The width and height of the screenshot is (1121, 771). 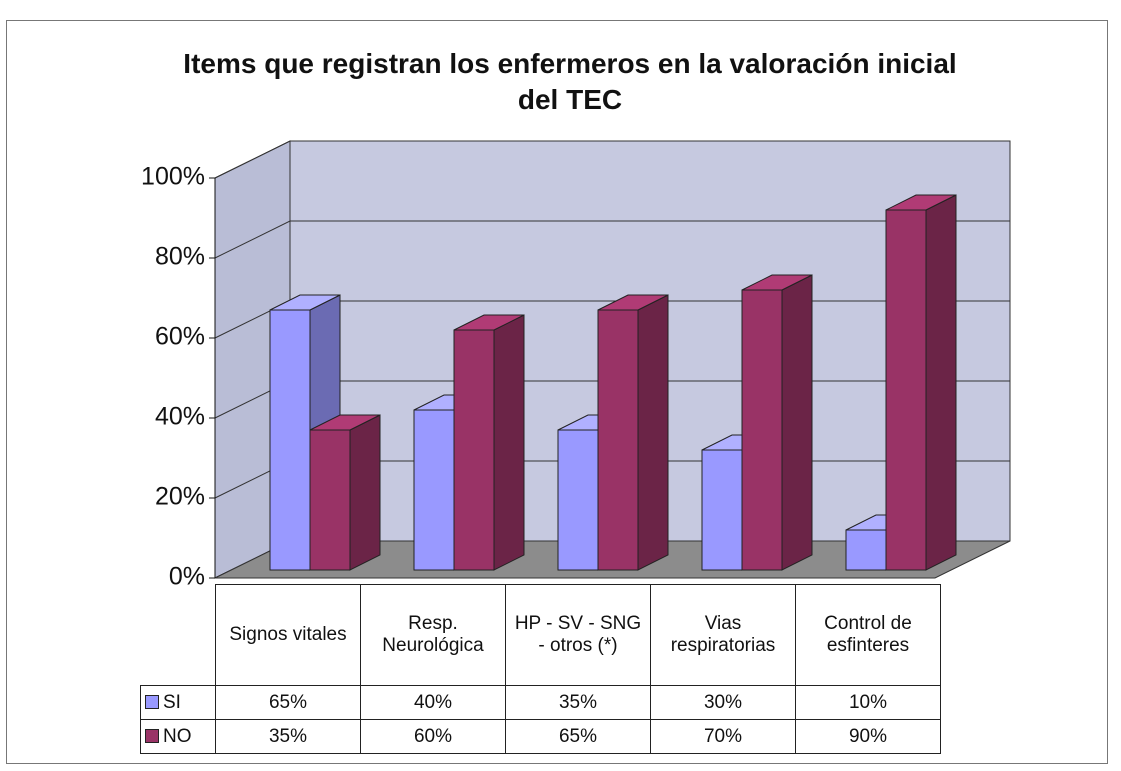 I want to click on category-cell: Resp. Neurológica, so click(x=433, y=635).